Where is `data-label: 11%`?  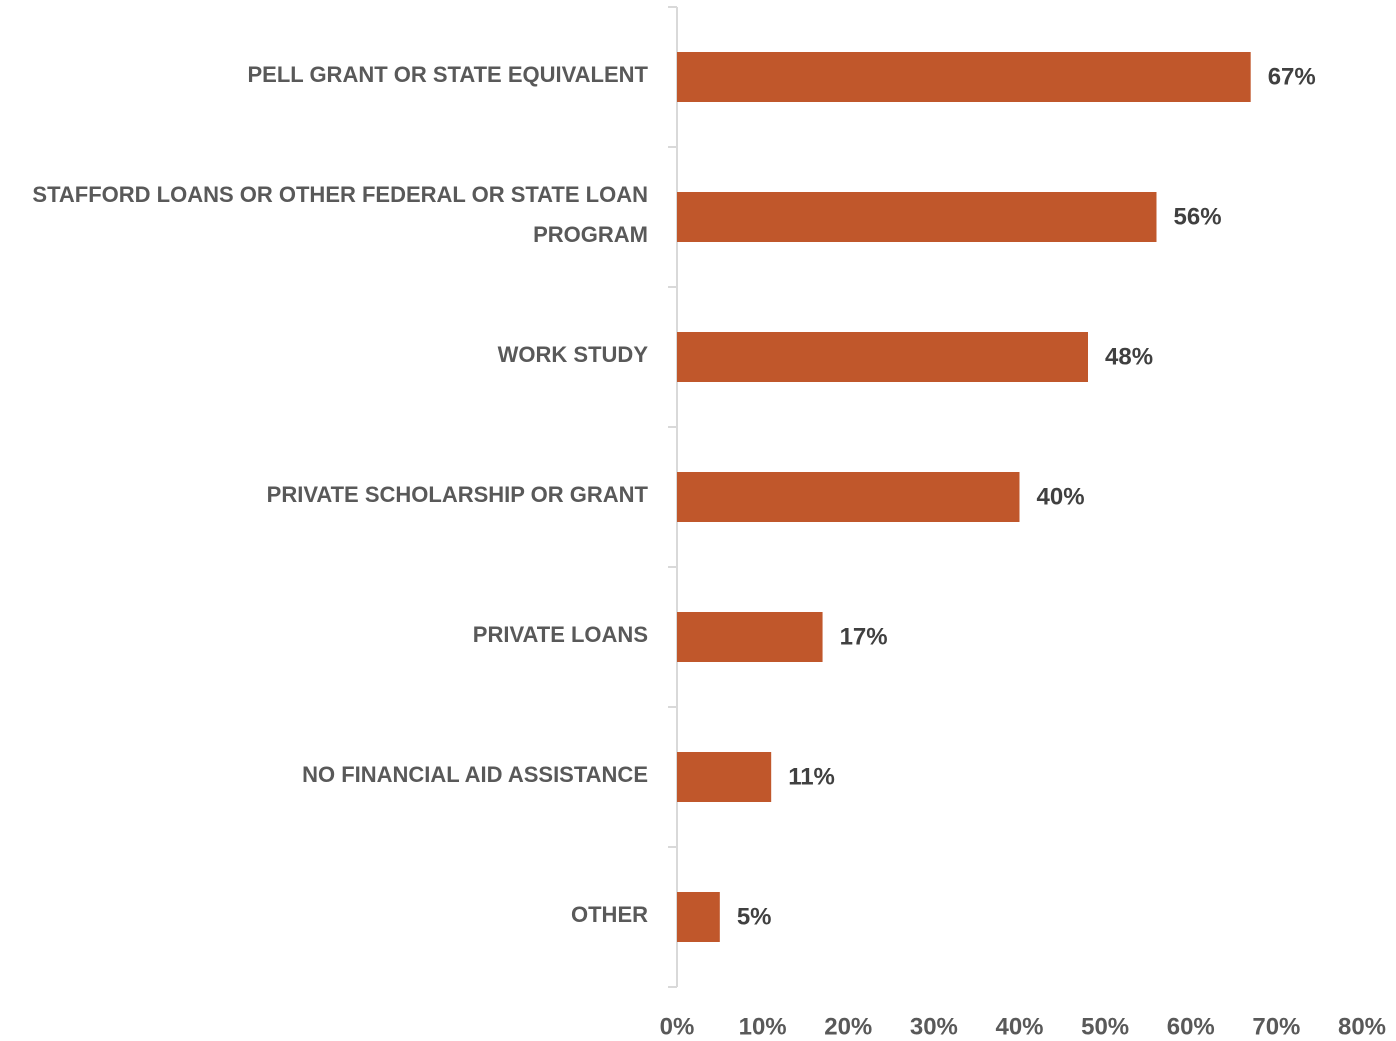 data-label: 11% is located at coordinates (811, 776).